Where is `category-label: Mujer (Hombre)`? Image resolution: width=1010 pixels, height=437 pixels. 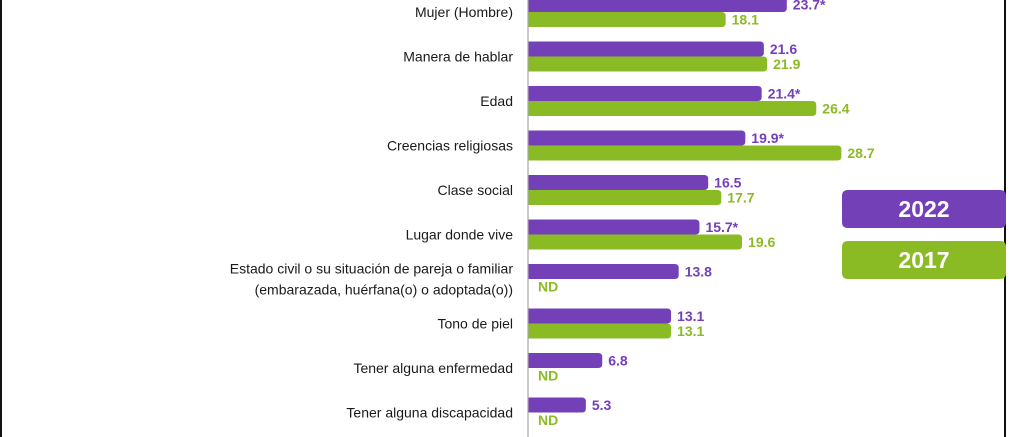
category-label: Mujer (Hombre) is located at coordinates (464, 12).